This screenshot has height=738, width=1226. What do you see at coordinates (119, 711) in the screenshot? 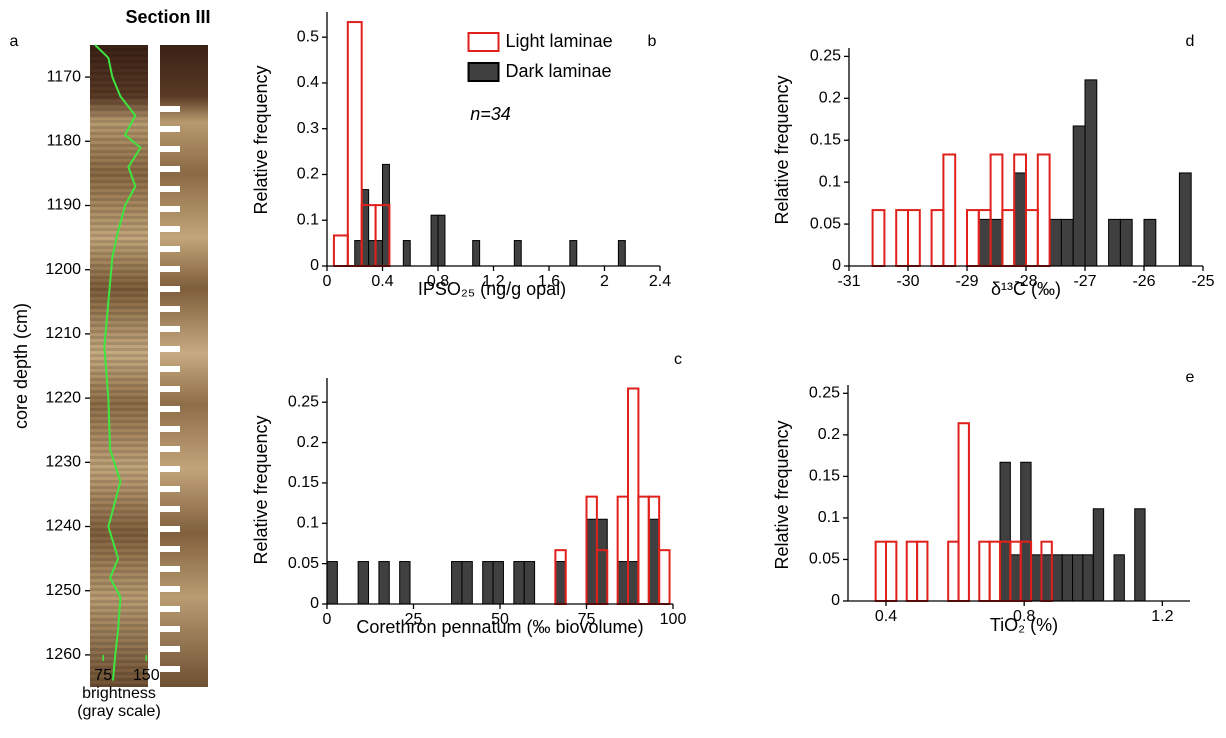
I see `x-axis-label: (gray scale)` at bounding box center [119, 711].